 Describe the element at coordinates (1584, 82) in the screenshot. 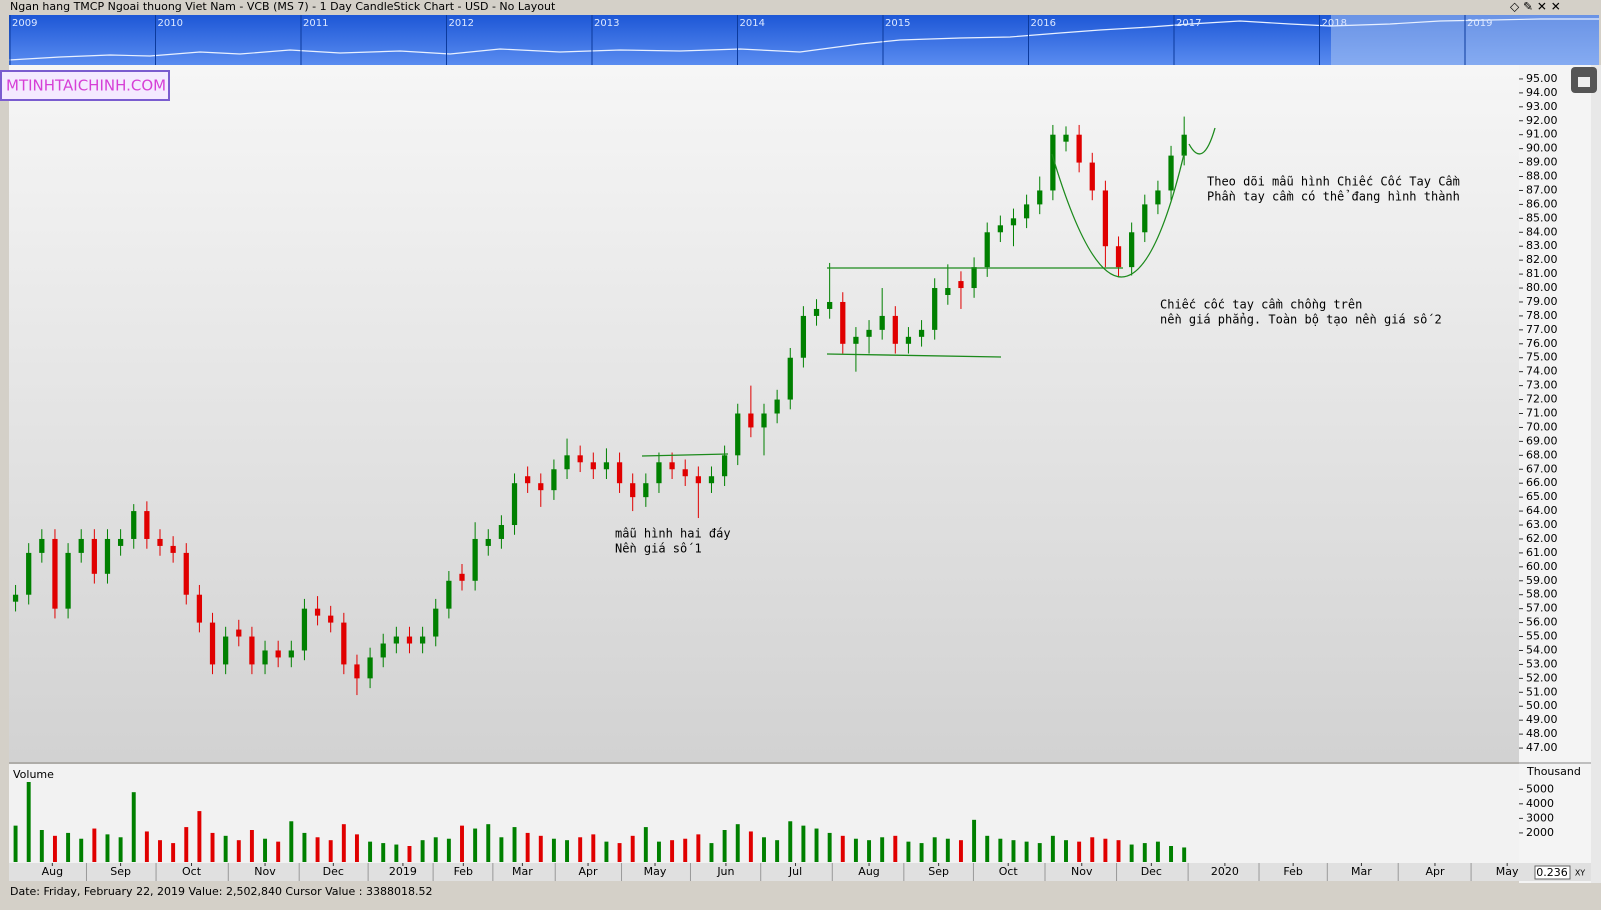

I see `lock-icon` at that location.